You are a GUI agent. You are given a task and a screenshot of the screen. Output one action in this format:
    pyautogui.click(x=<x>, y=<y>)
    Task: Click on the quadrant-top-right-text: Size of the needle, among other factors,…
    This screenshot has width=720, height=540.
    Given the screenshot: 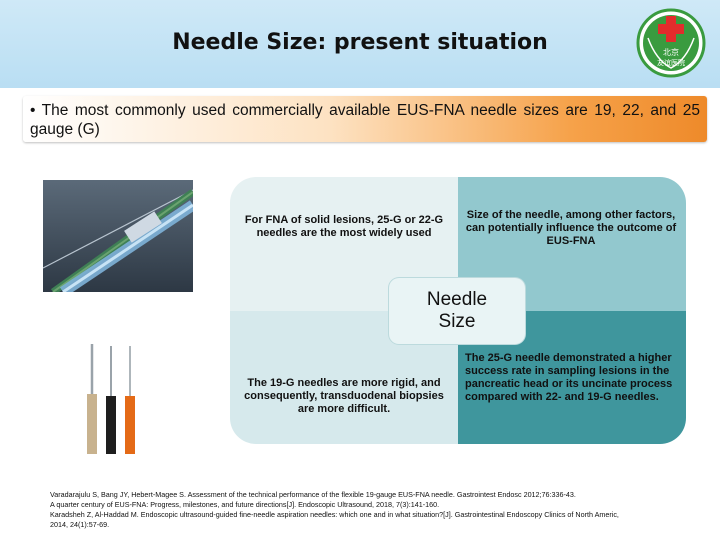 What is the action you would take?
    pyautogui.click(x=571, y=228)
    